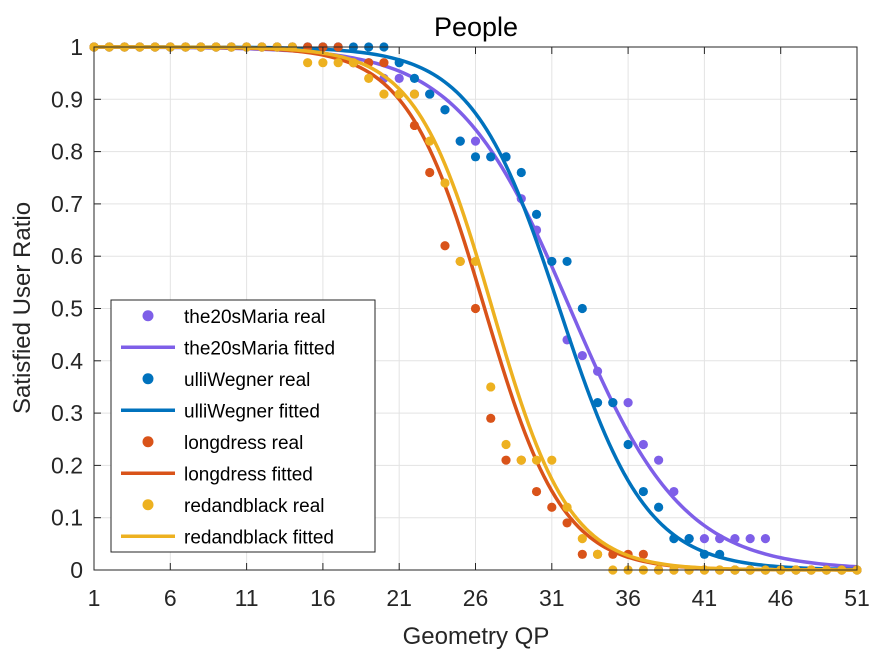  Describe the element at coordinates (259, 348) in the screenshot. I see `legend-label: the20sMaria fitted` at that location.